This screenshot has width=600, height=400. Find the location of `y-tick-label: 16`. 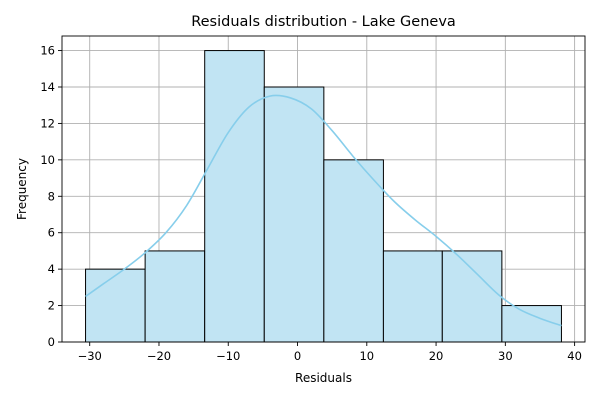

y-tick-label: 16 is located at coordinates (47, 51).